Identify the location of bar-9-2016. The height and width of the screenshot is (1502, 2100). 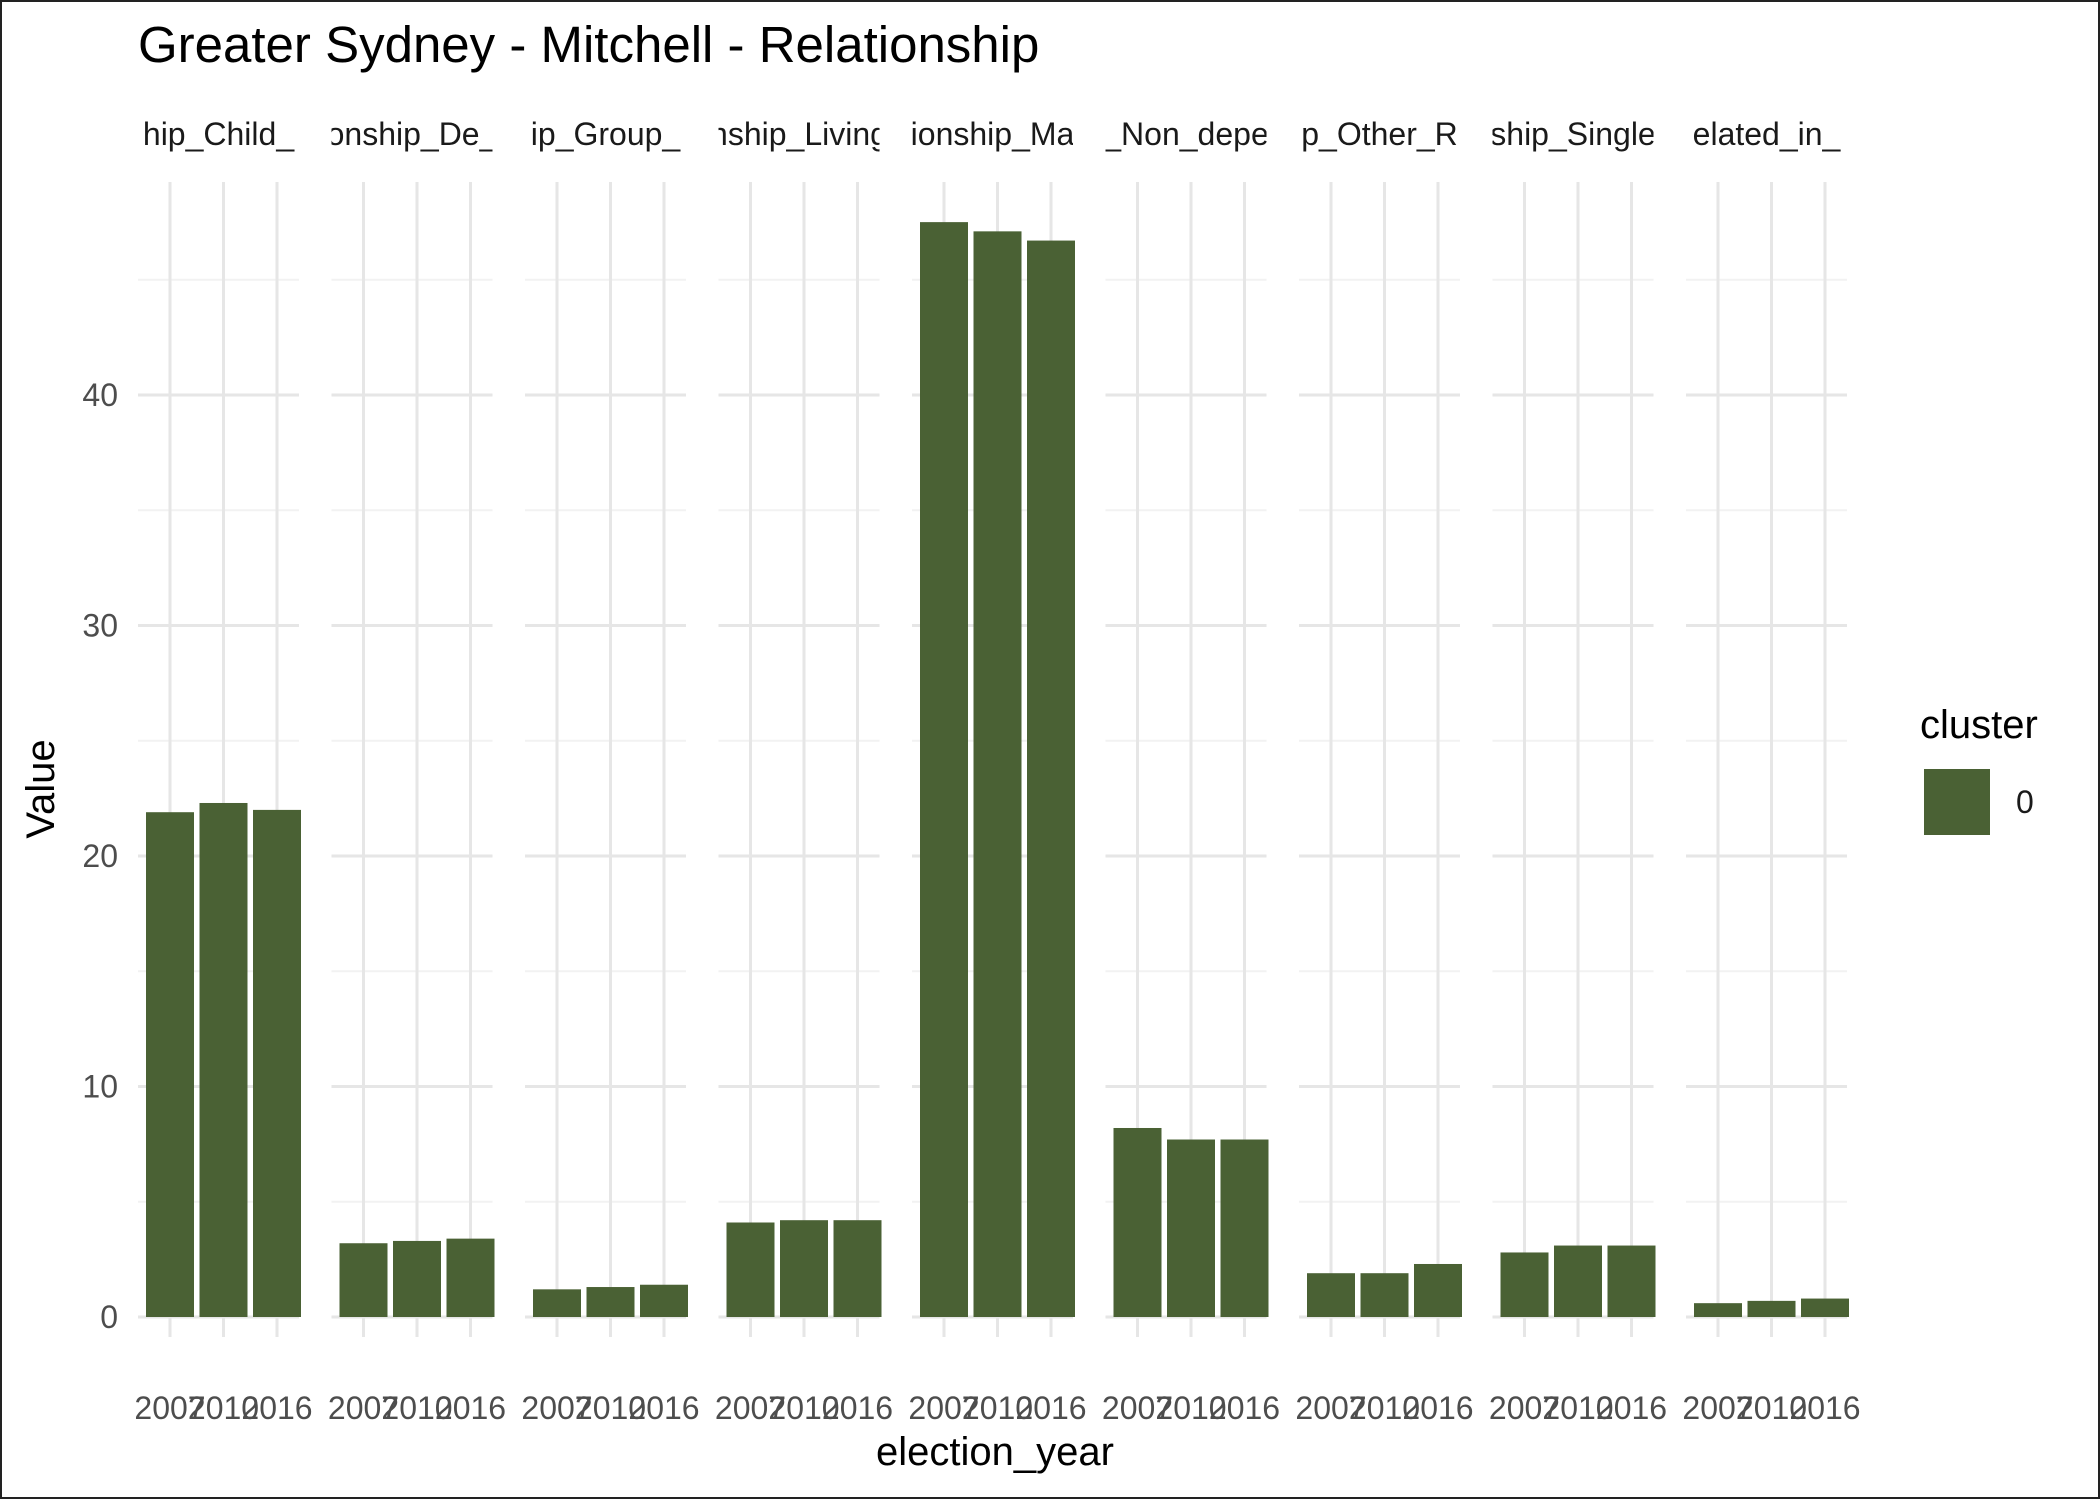
(1825, 1307).